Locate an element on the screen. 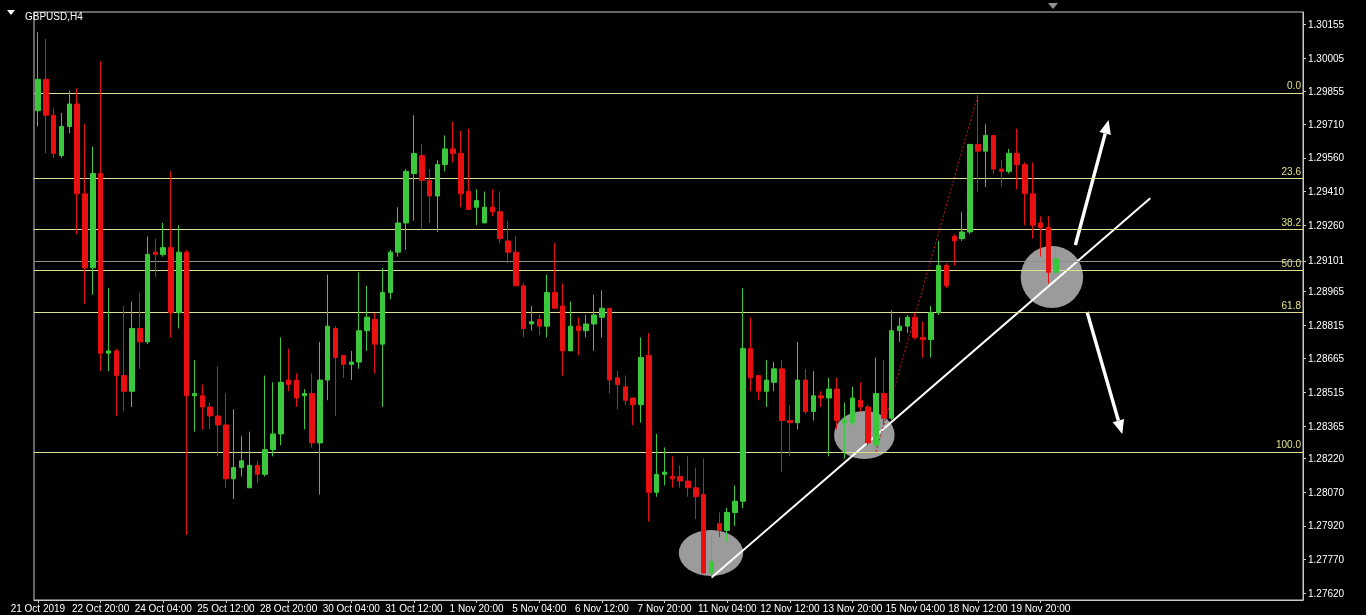 The width and height of the screenshot is (1366, 615). y-tick-label: 1.29260 is located at coordinates (1326, 225).